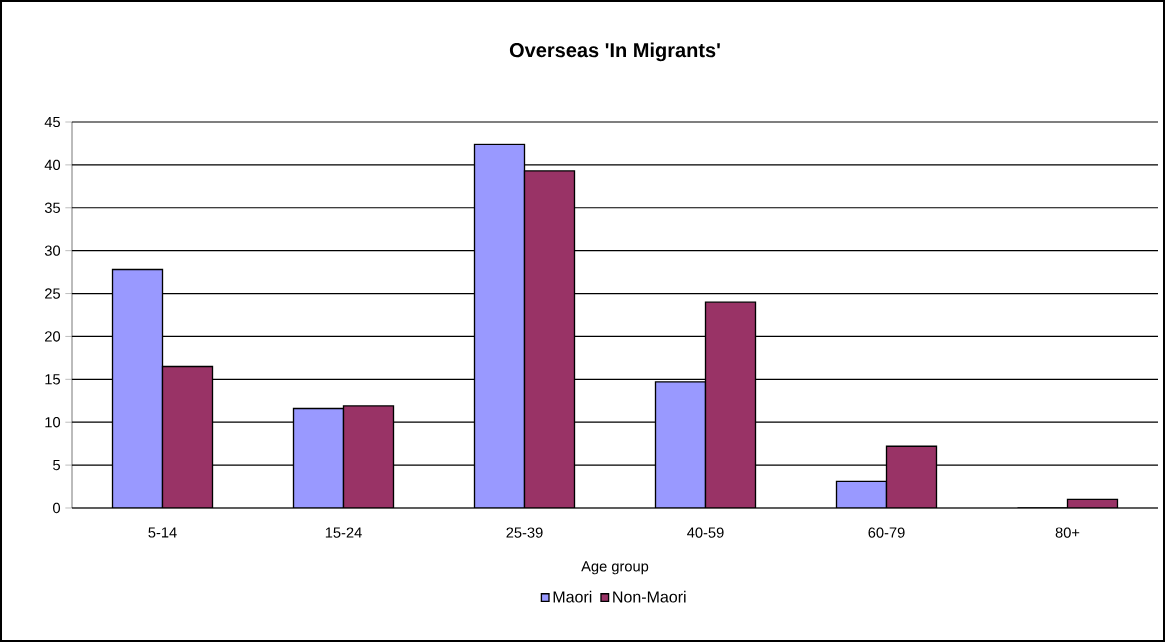 The width and height of the screenshot is (1165, 642). Describe the element at coordinates (52, 379) in the screenshot. I see `y-tick-label: 15` at that location.